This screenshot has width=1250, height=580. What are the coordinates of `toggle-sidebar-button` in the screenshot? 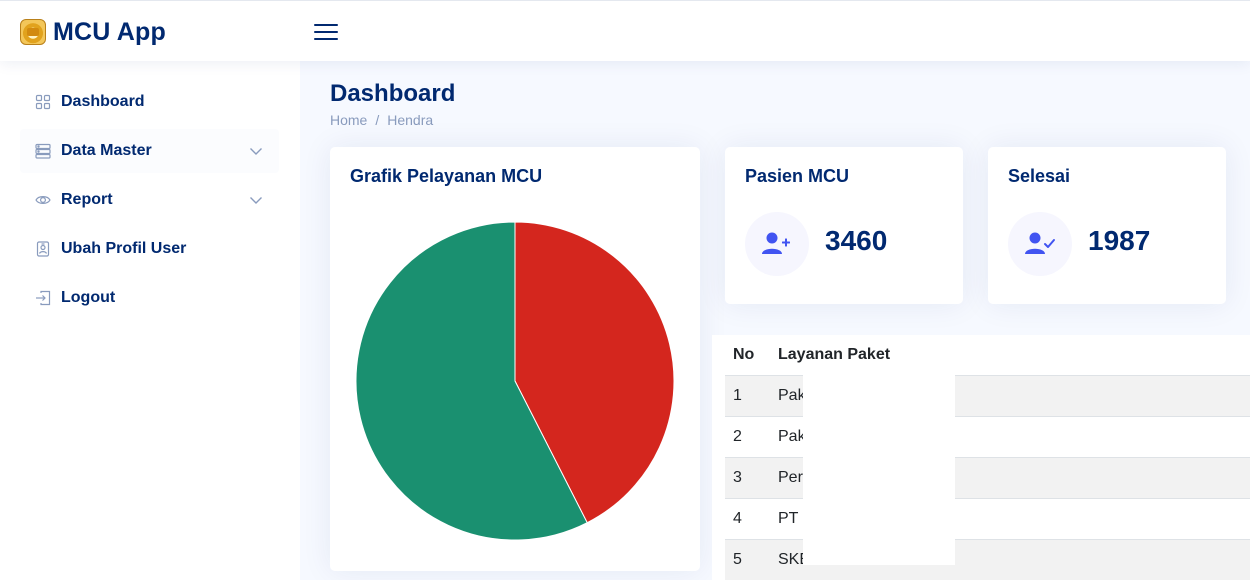 It's located at (326, 32).